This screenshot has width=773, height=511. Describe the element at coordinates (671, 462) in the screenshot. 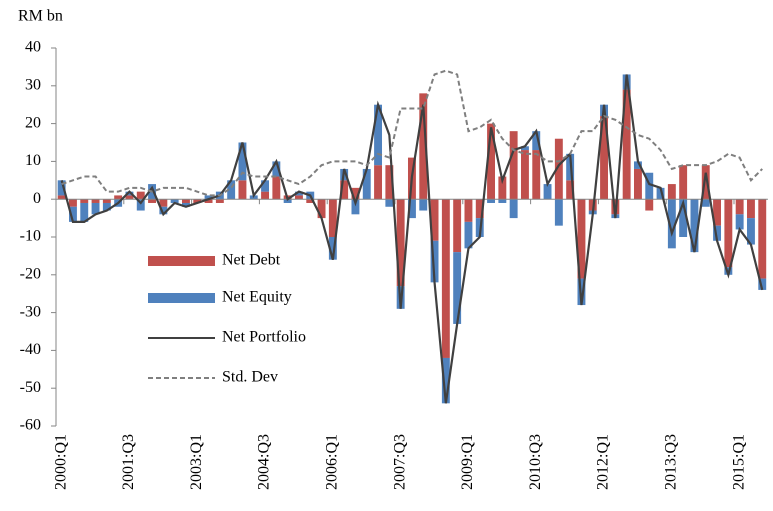

I see `x-tick-label: 2013:Q3` at that location.